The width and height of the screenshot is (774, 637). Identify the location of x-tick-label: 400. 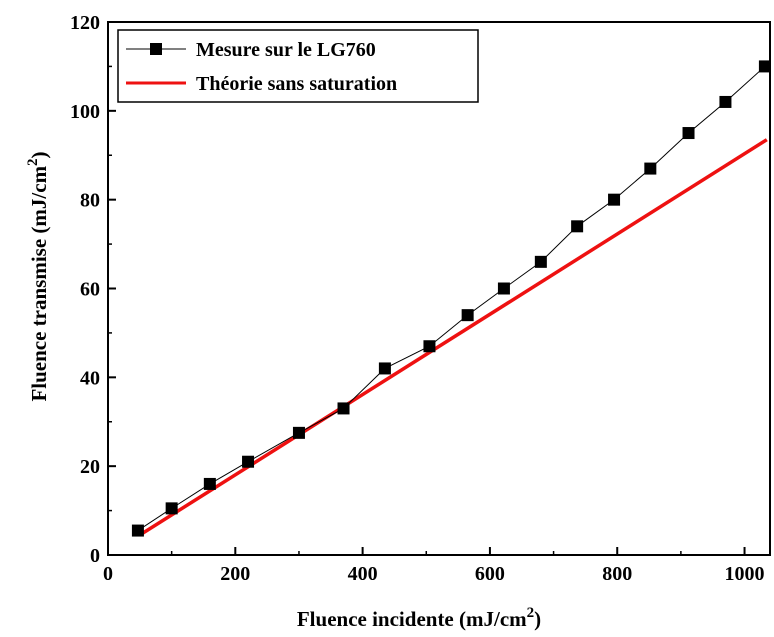
(363, 574).